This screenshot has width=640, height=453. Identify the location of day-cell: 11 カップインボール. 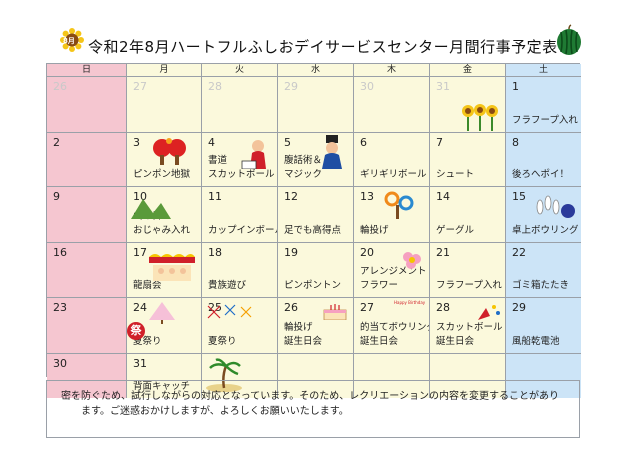
(240, 215).